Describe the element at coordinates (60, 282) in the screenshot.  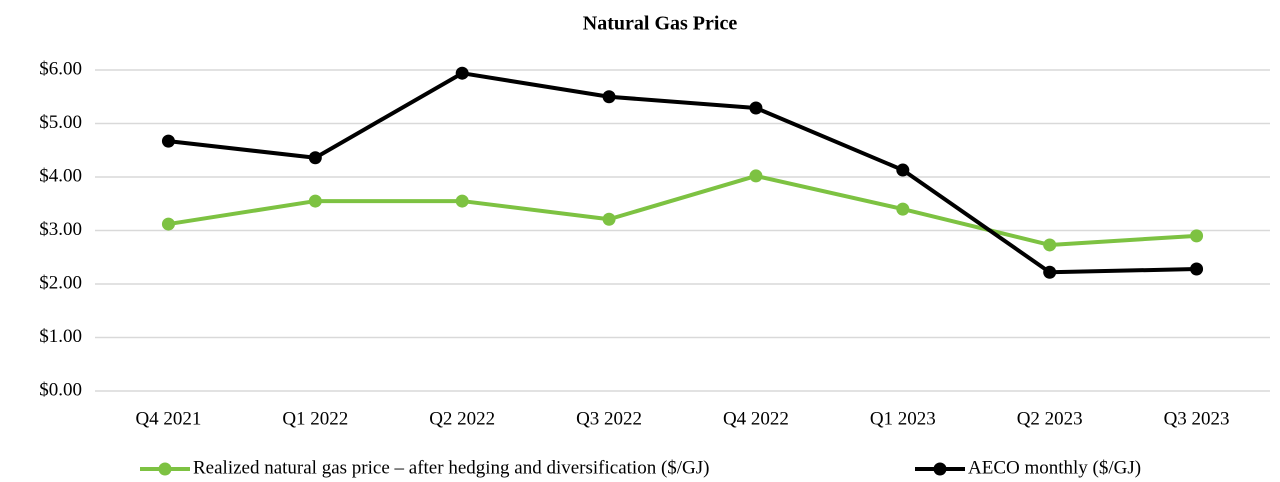
I see `y-tick-label: $2.00` at that location.